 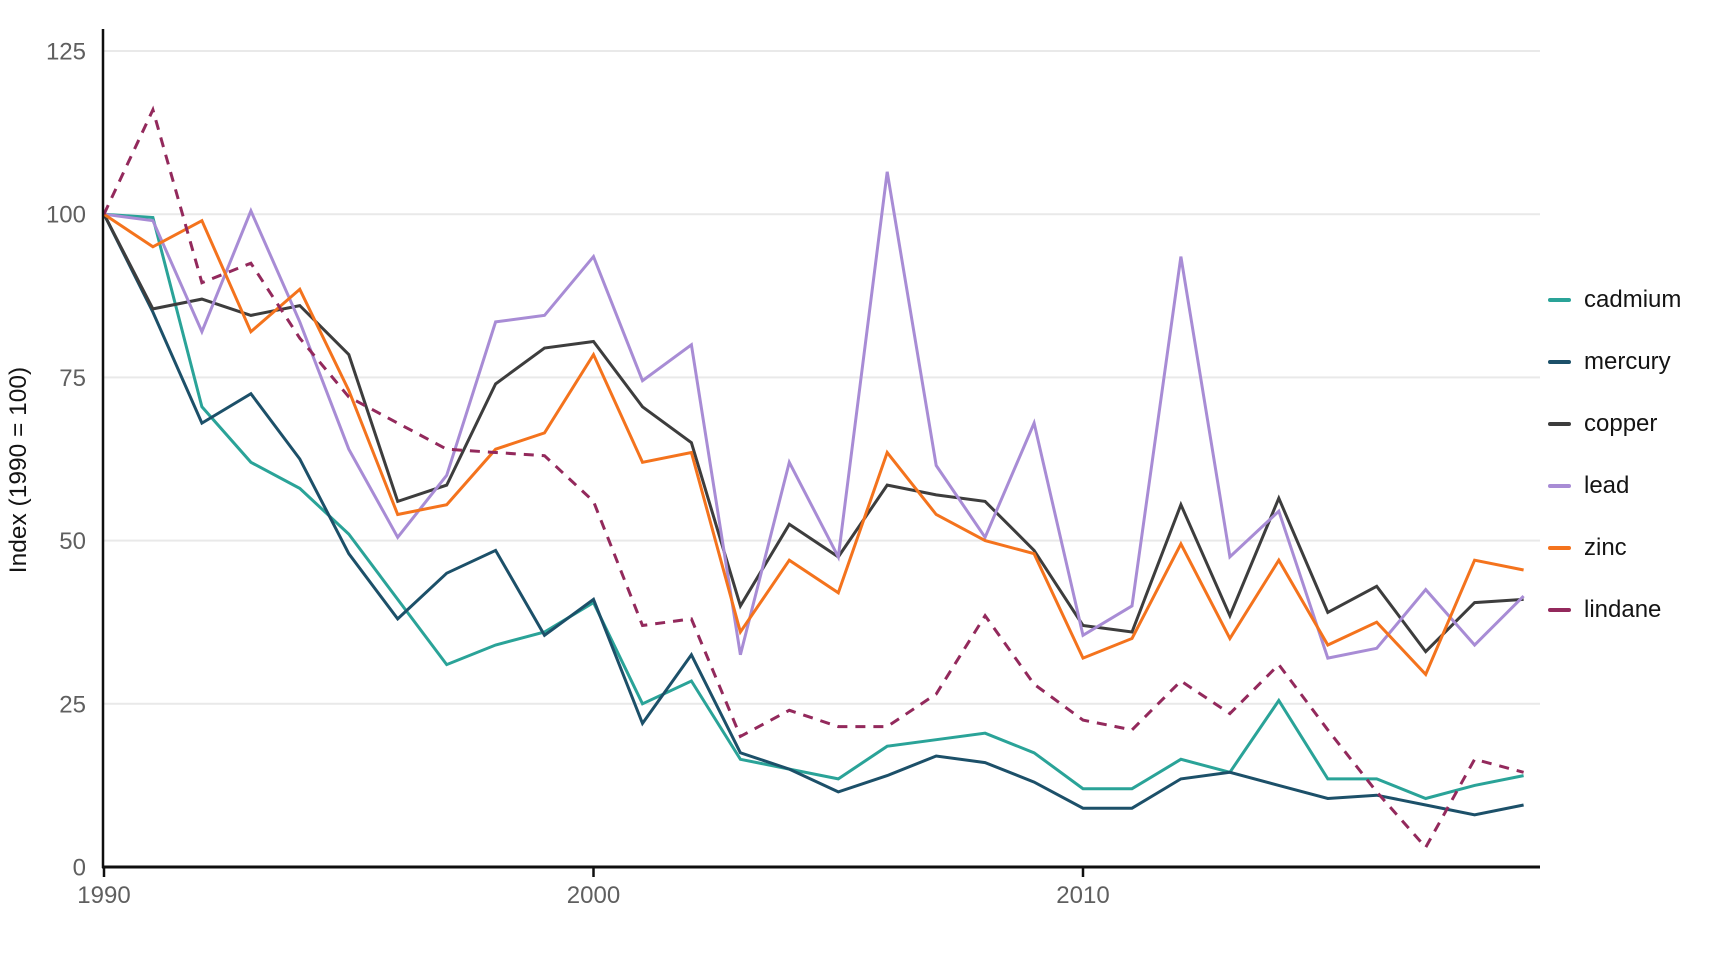 I want to click on legend-item-copper: copper, so click(x=1614, y=424).